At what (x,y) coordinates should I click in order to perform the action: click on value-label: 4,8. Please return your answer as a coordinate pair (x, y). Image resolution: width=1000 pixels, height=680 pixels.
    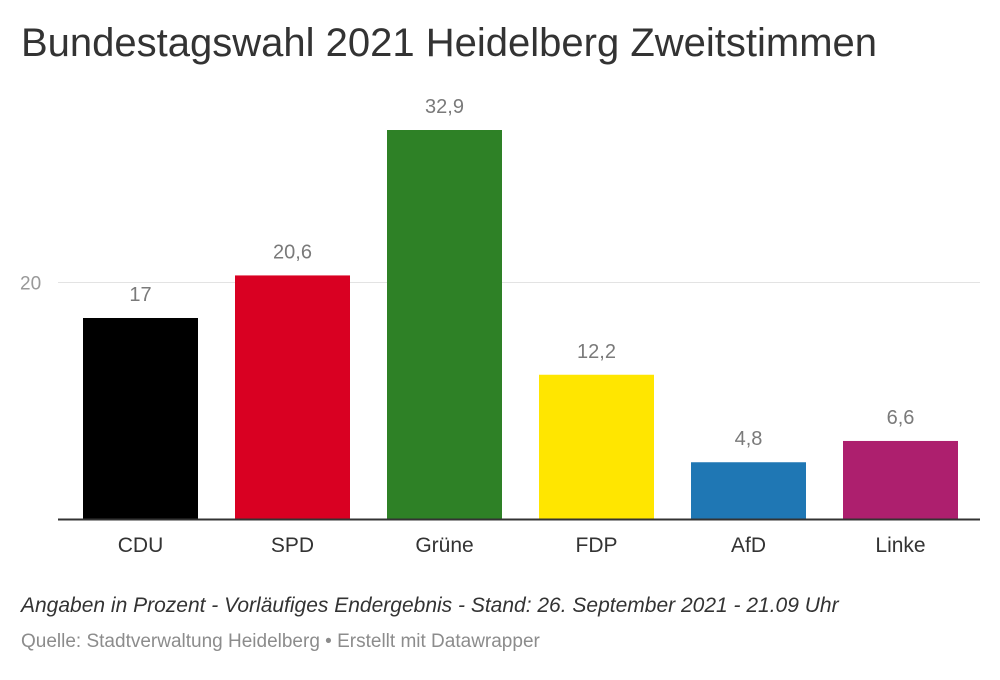
    Looking at the image, I should click on (749, 439).